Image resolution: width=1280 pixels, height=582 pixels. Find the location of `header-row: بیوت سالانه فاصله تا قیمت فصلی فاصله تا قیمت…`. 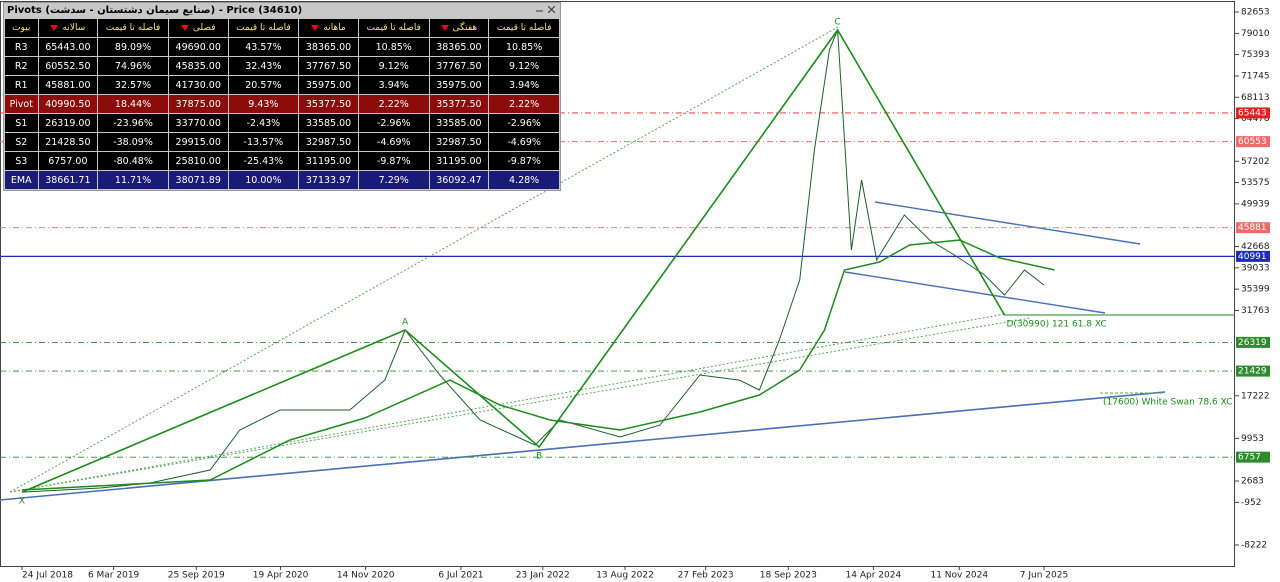

header-row: بیوت سالانه فاصله تا قیمت فصلی فاصله تا قیمت… is located at coordinates (282, 28).